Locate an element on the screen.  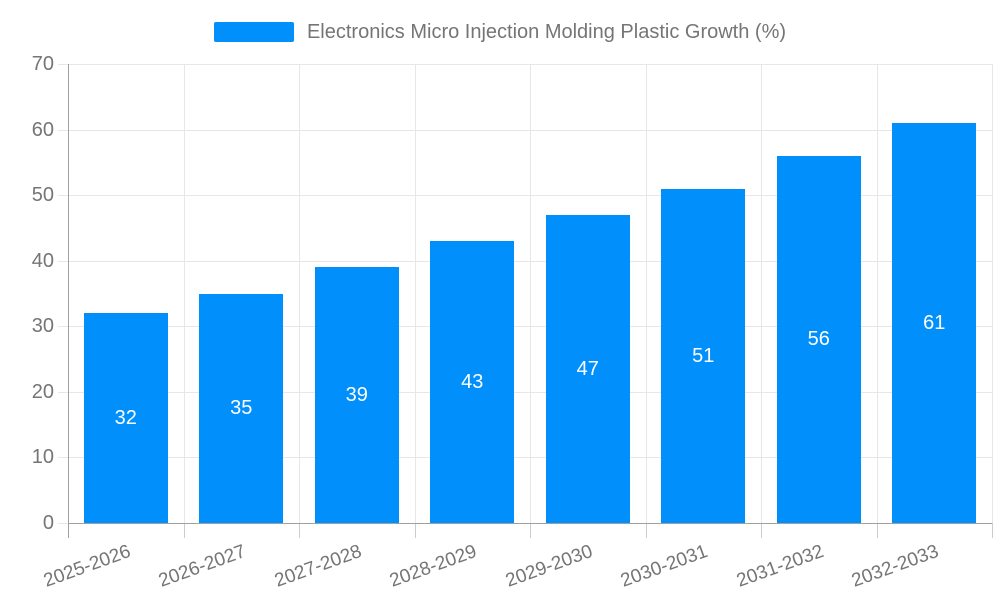
y-tick-label: 30 is located at coordinates (42, 326).